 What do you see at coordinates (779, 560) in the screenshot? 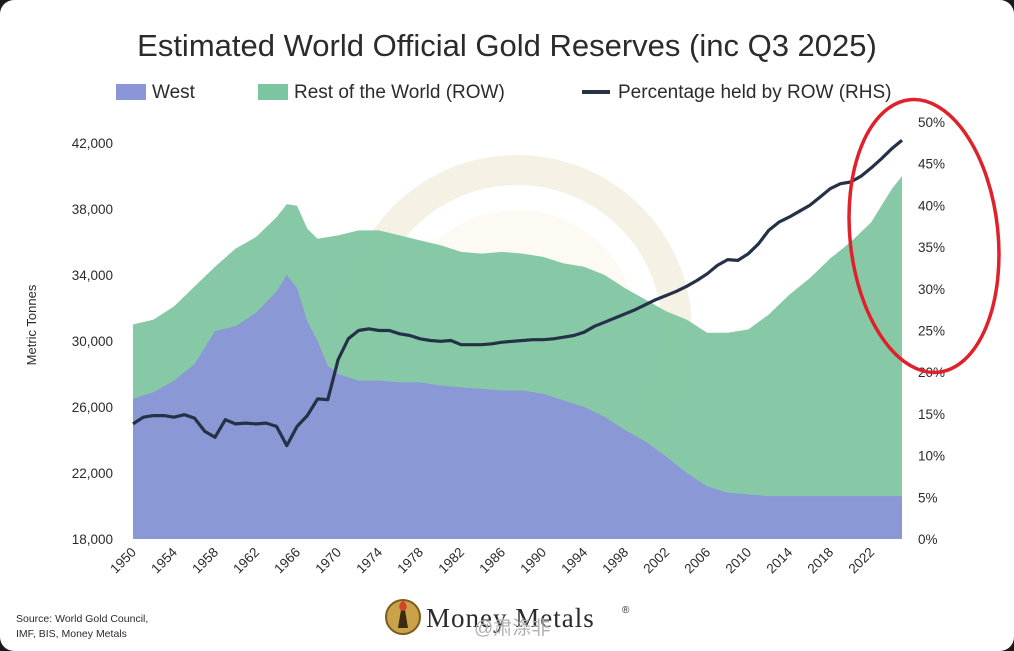
I see `x-tick-label: 2014` at bounding box center [779, 560].